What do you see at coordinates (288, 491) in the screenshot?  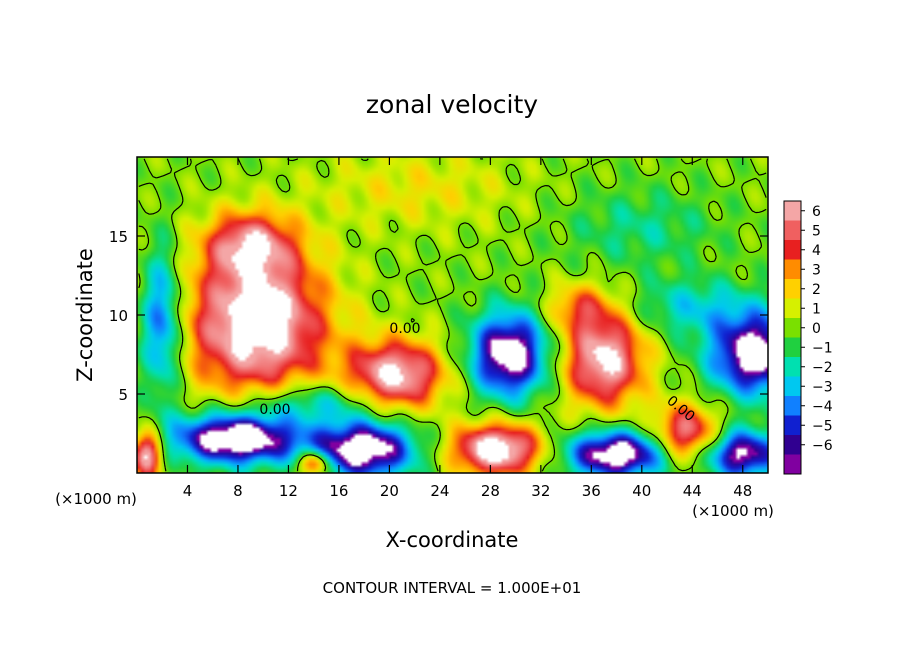 I see `x-tick-label: 12` at bounding box center [288, 491].